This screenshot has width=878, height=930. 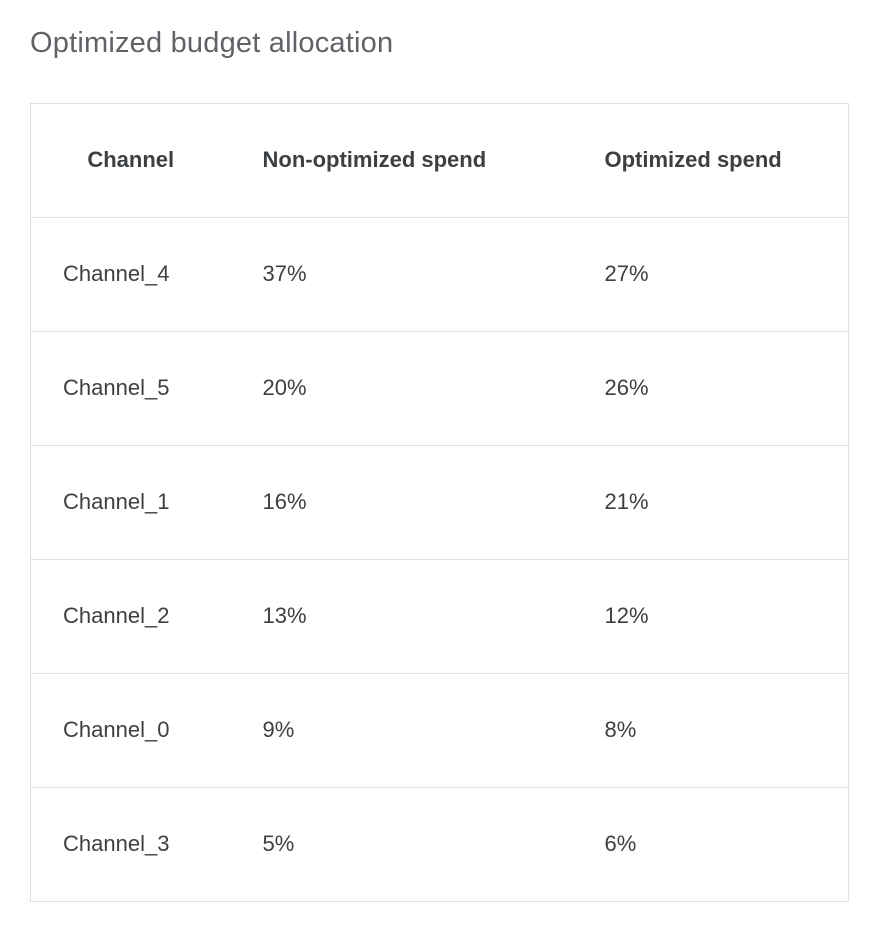 What do you see at coordinates (710, 616) in the screenshot?
I see `cell-optimized-spend: 12%` at bounding box center [710, 616].